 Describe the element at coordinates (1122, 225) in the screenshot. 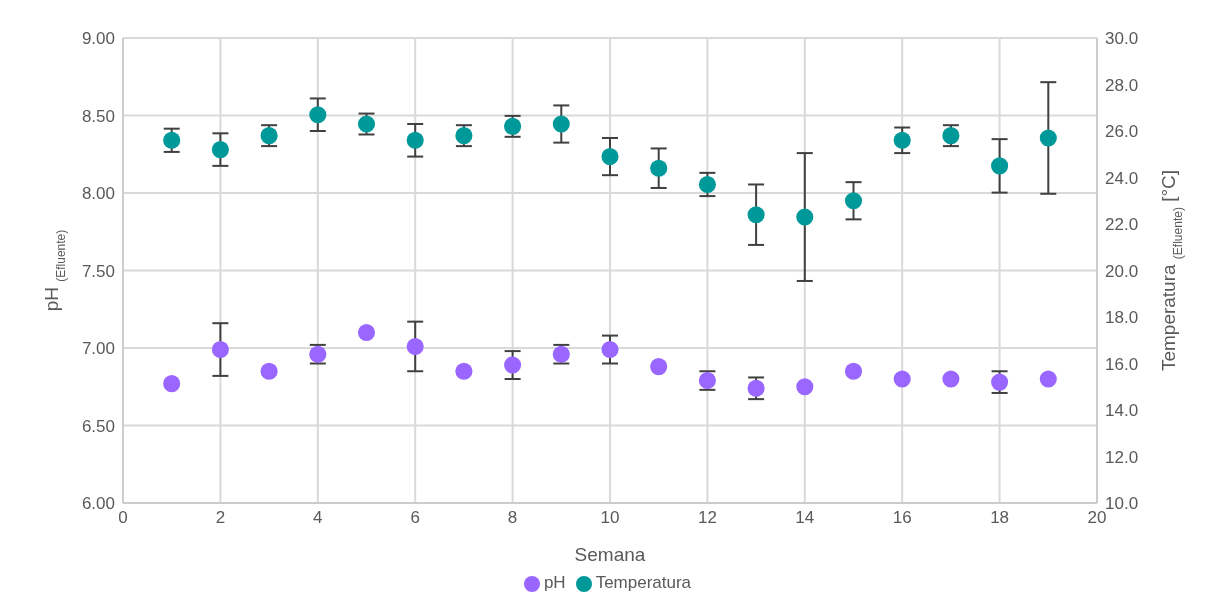

I see `y2-tick-label: 22.0` at that location.